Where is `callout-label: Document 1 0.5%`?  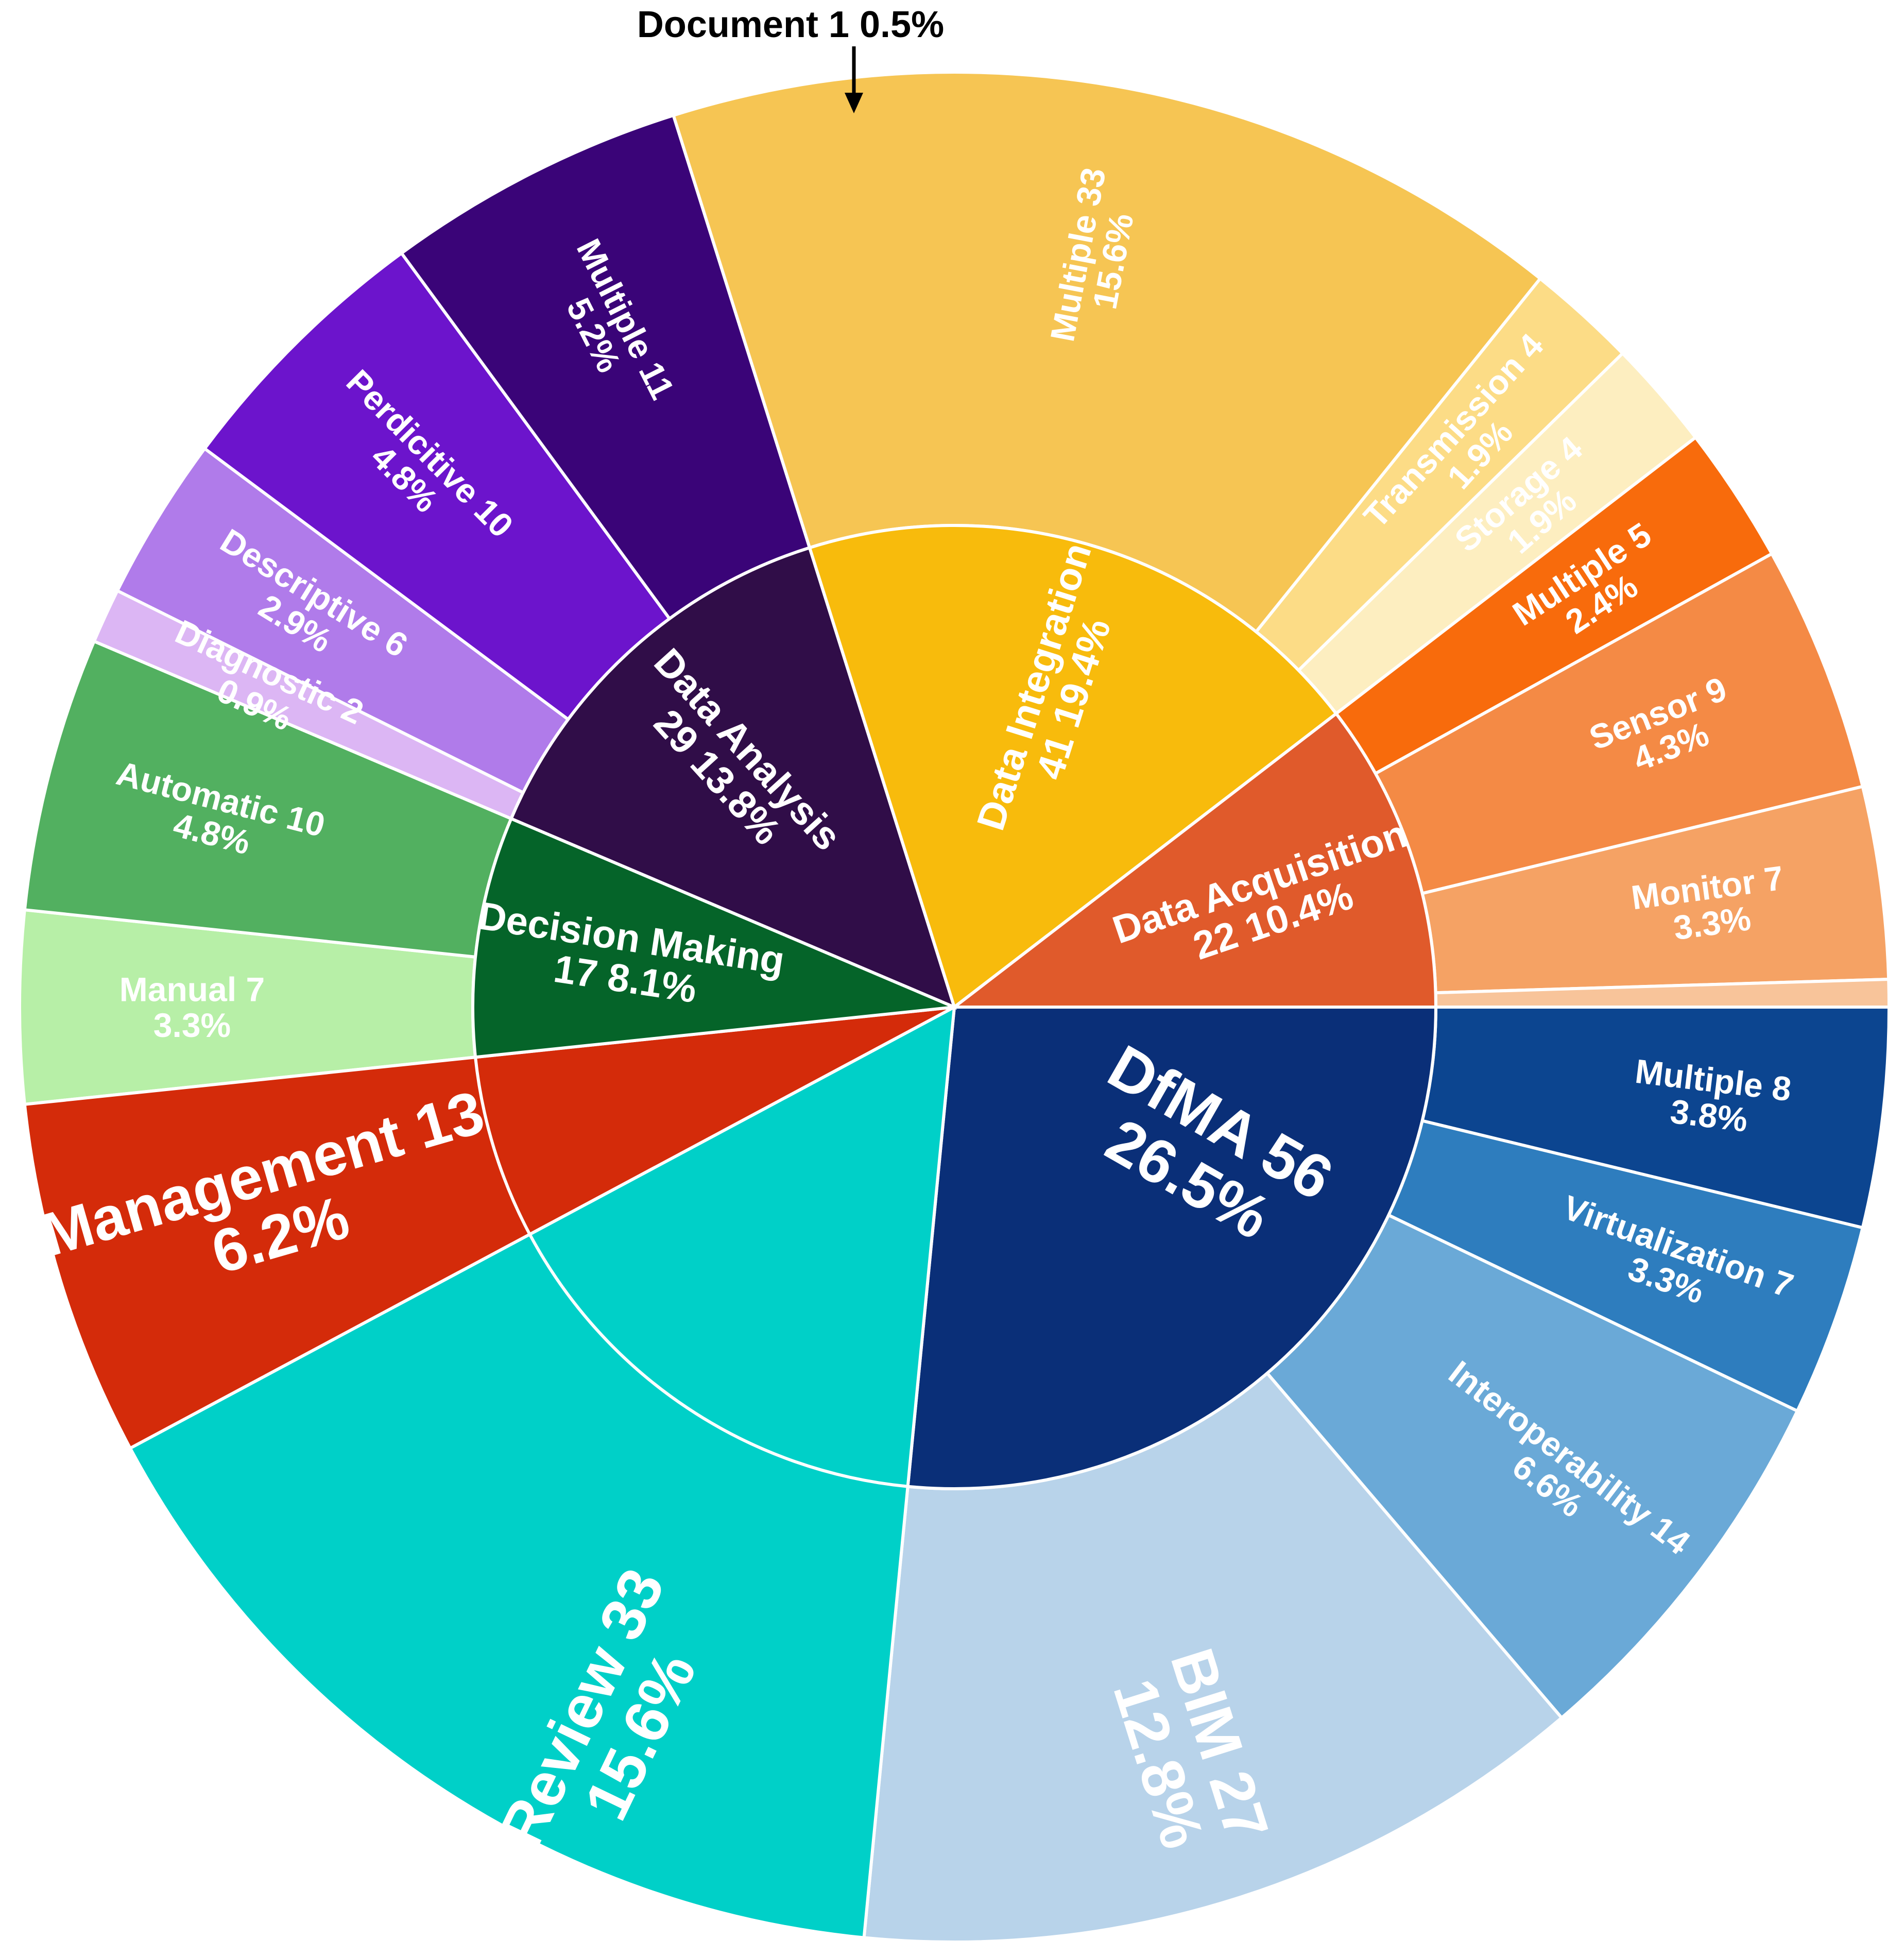
callout-label: Document 1 0.5% is located at coordinates (791, 24).